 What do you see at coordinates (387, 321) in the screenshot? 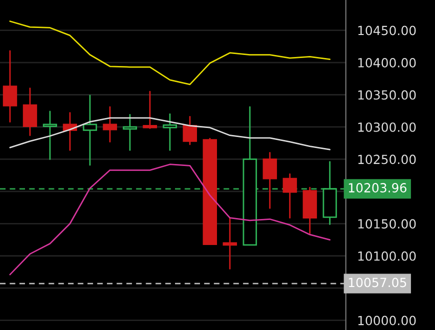
I see `y-tick-label: 10000.00` at bounding box center [387, 321].